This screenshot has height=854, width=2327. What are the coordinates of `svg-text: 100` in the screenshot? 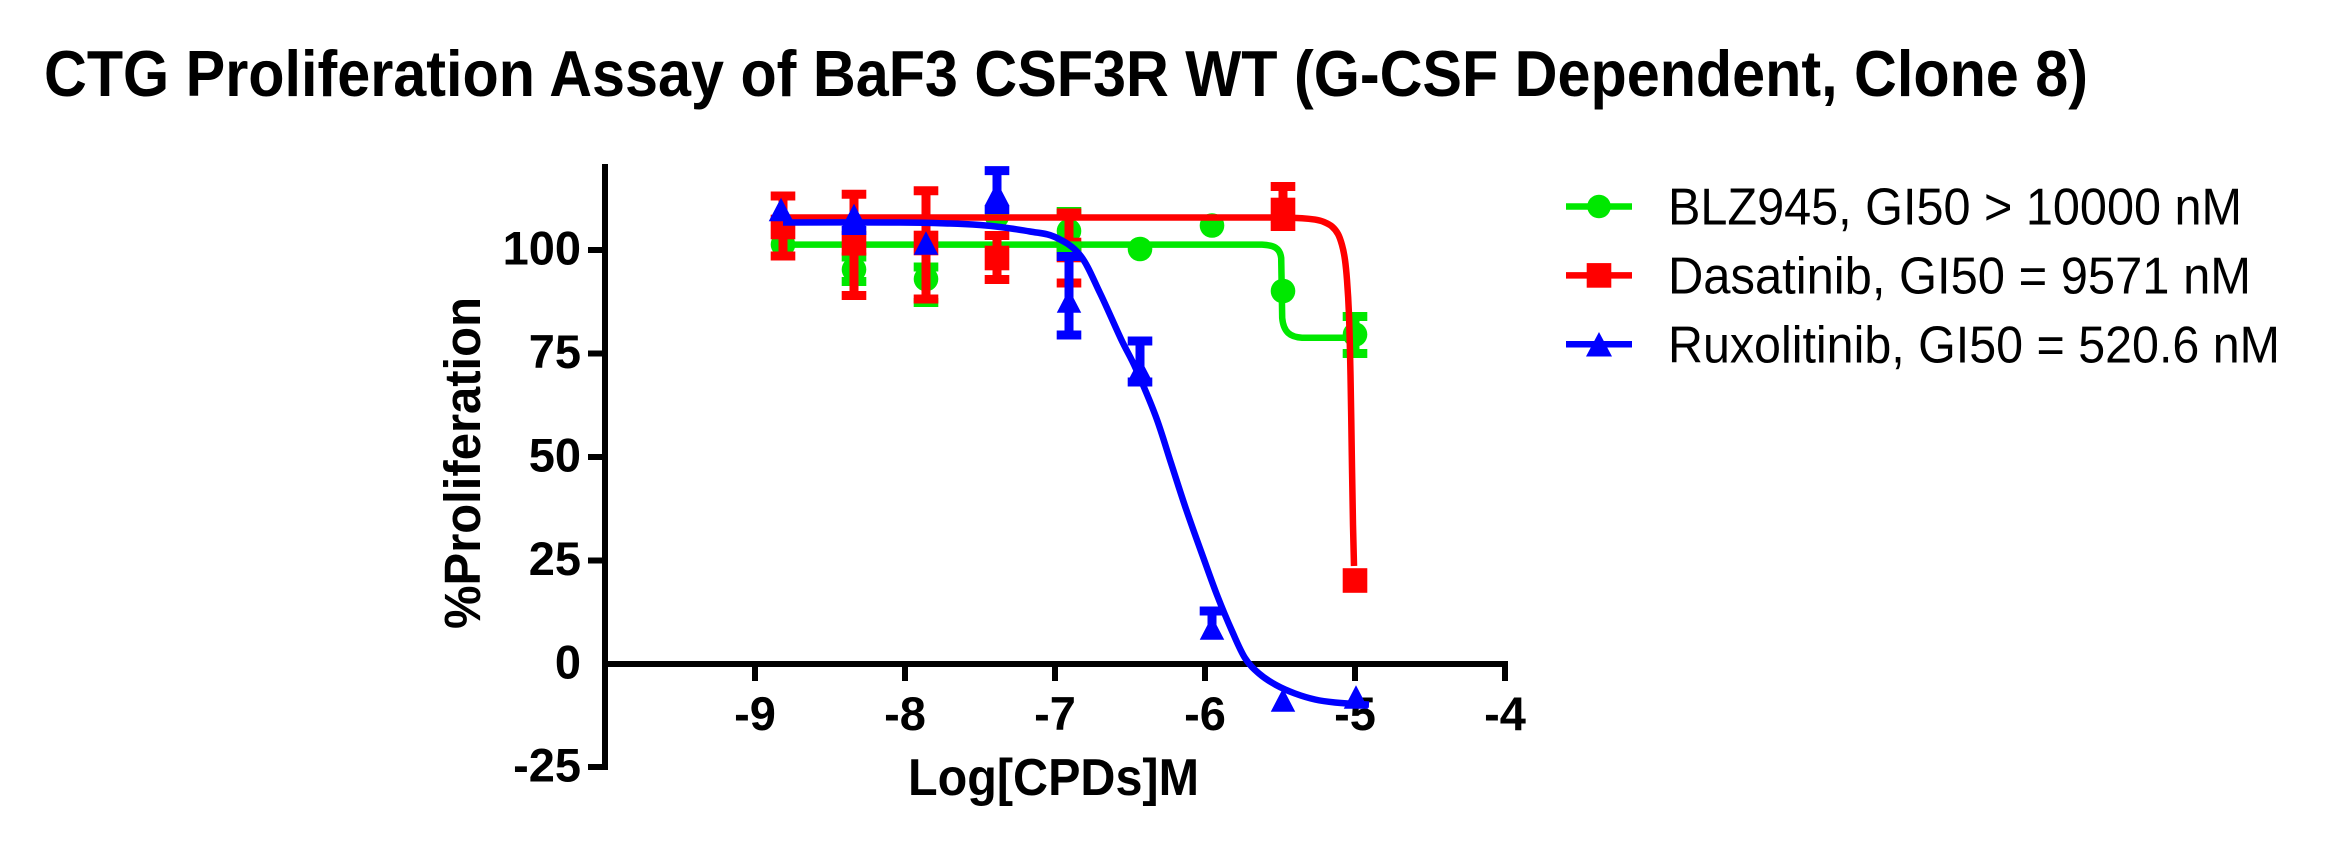 It's located at (542, 248).